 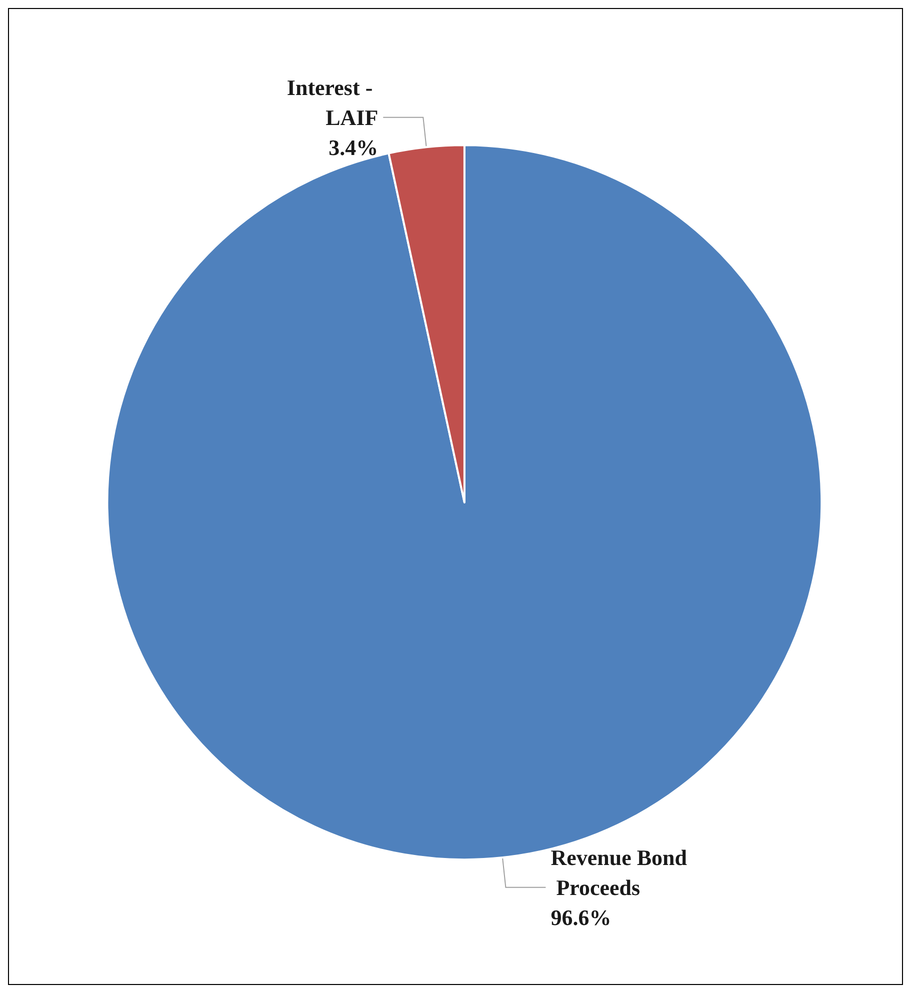 I want to click on data-label: 3.4%, so click(x=353, y=147).